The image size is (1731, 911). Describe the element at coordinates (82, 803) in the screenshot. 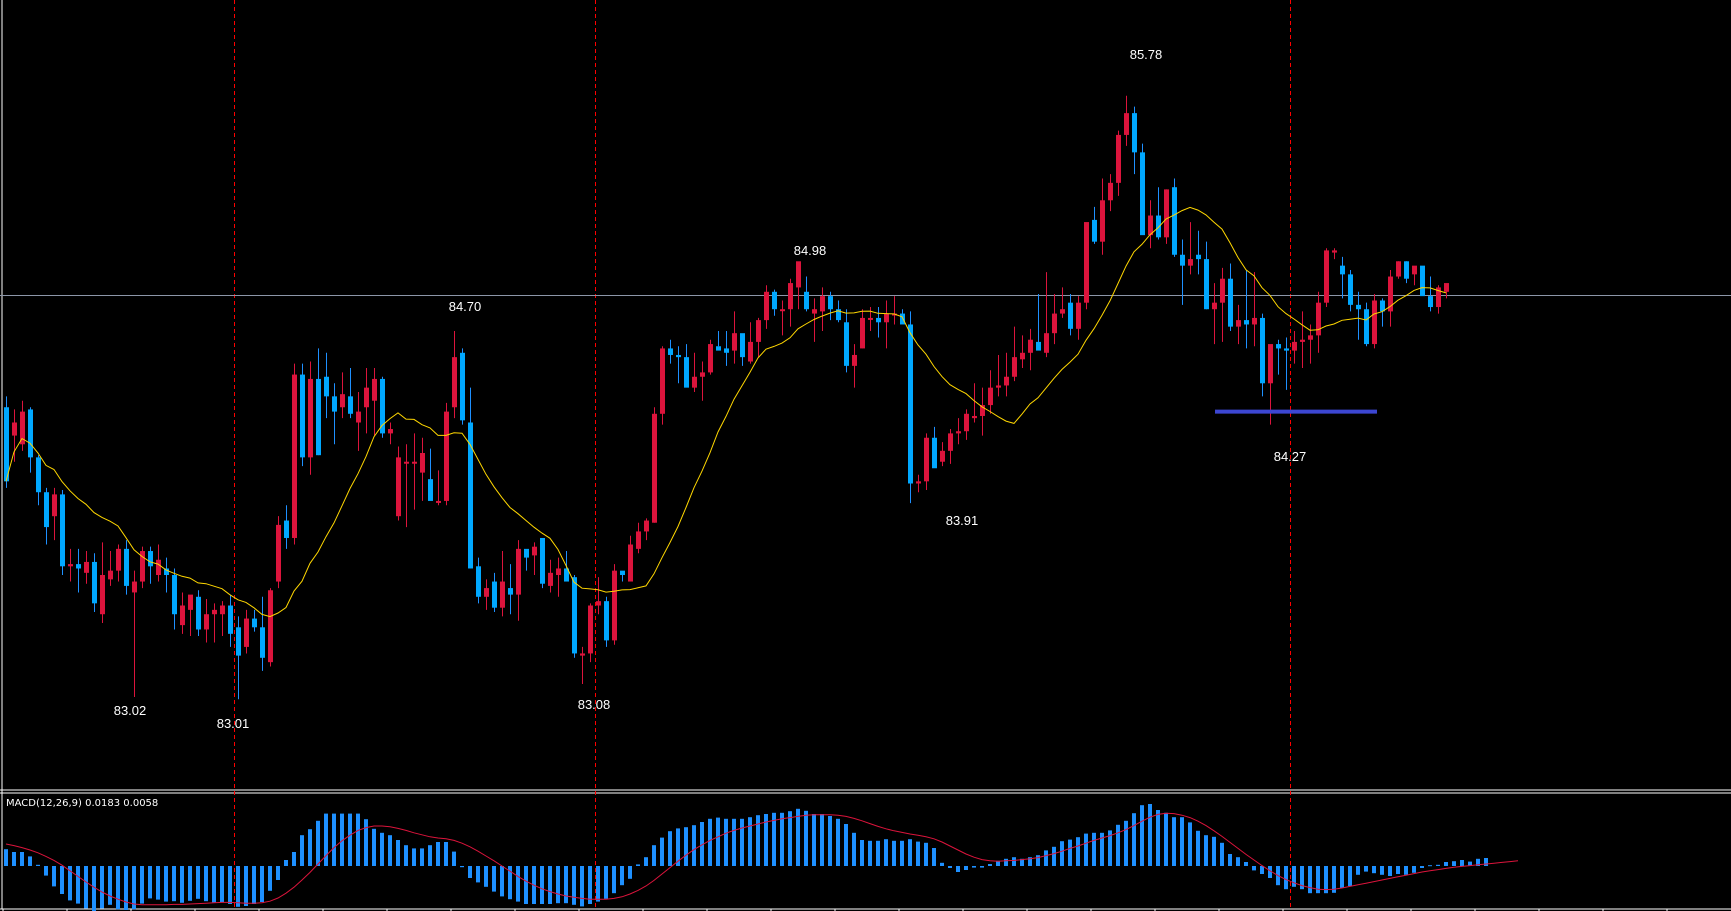

I see `macd-indicator-label: MACD(12,26,9) 0.0183 0.0058` at that location.